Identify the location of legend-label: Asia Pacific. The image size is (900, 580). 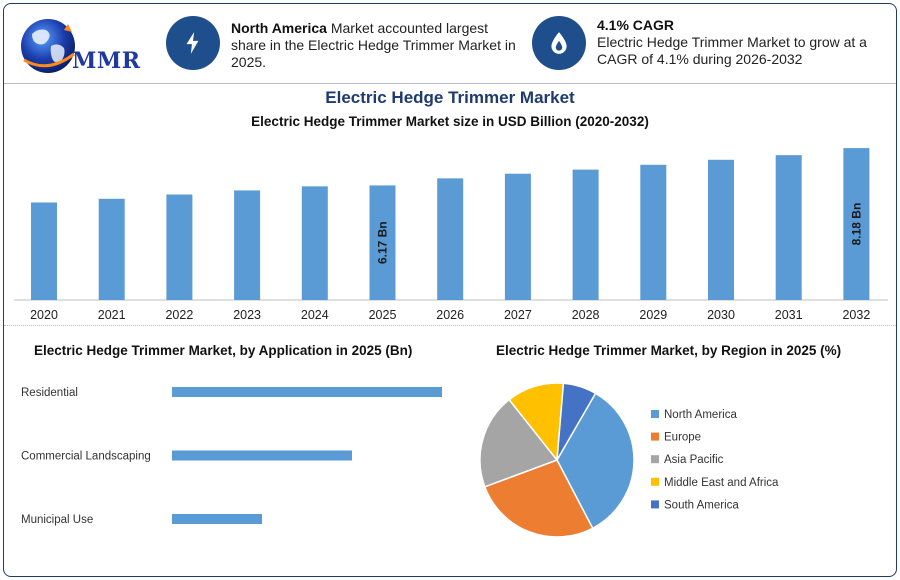
(694, 460).